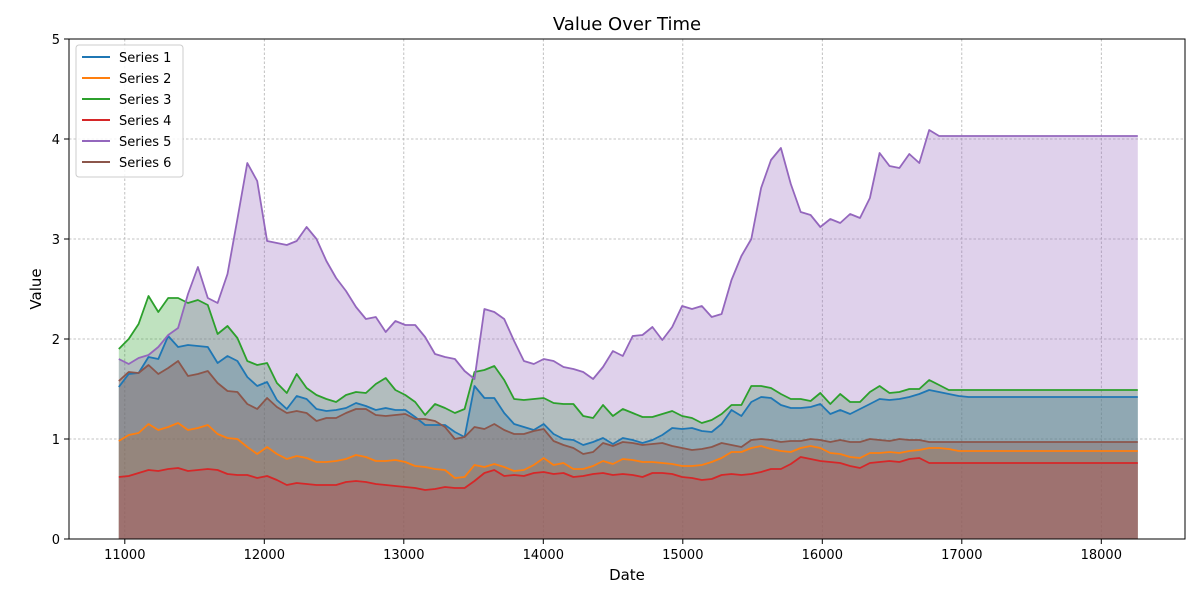 The width and height of the screenshot is (1200, 604). I want to click on x-tick-label: 15000, so click(682, 555).